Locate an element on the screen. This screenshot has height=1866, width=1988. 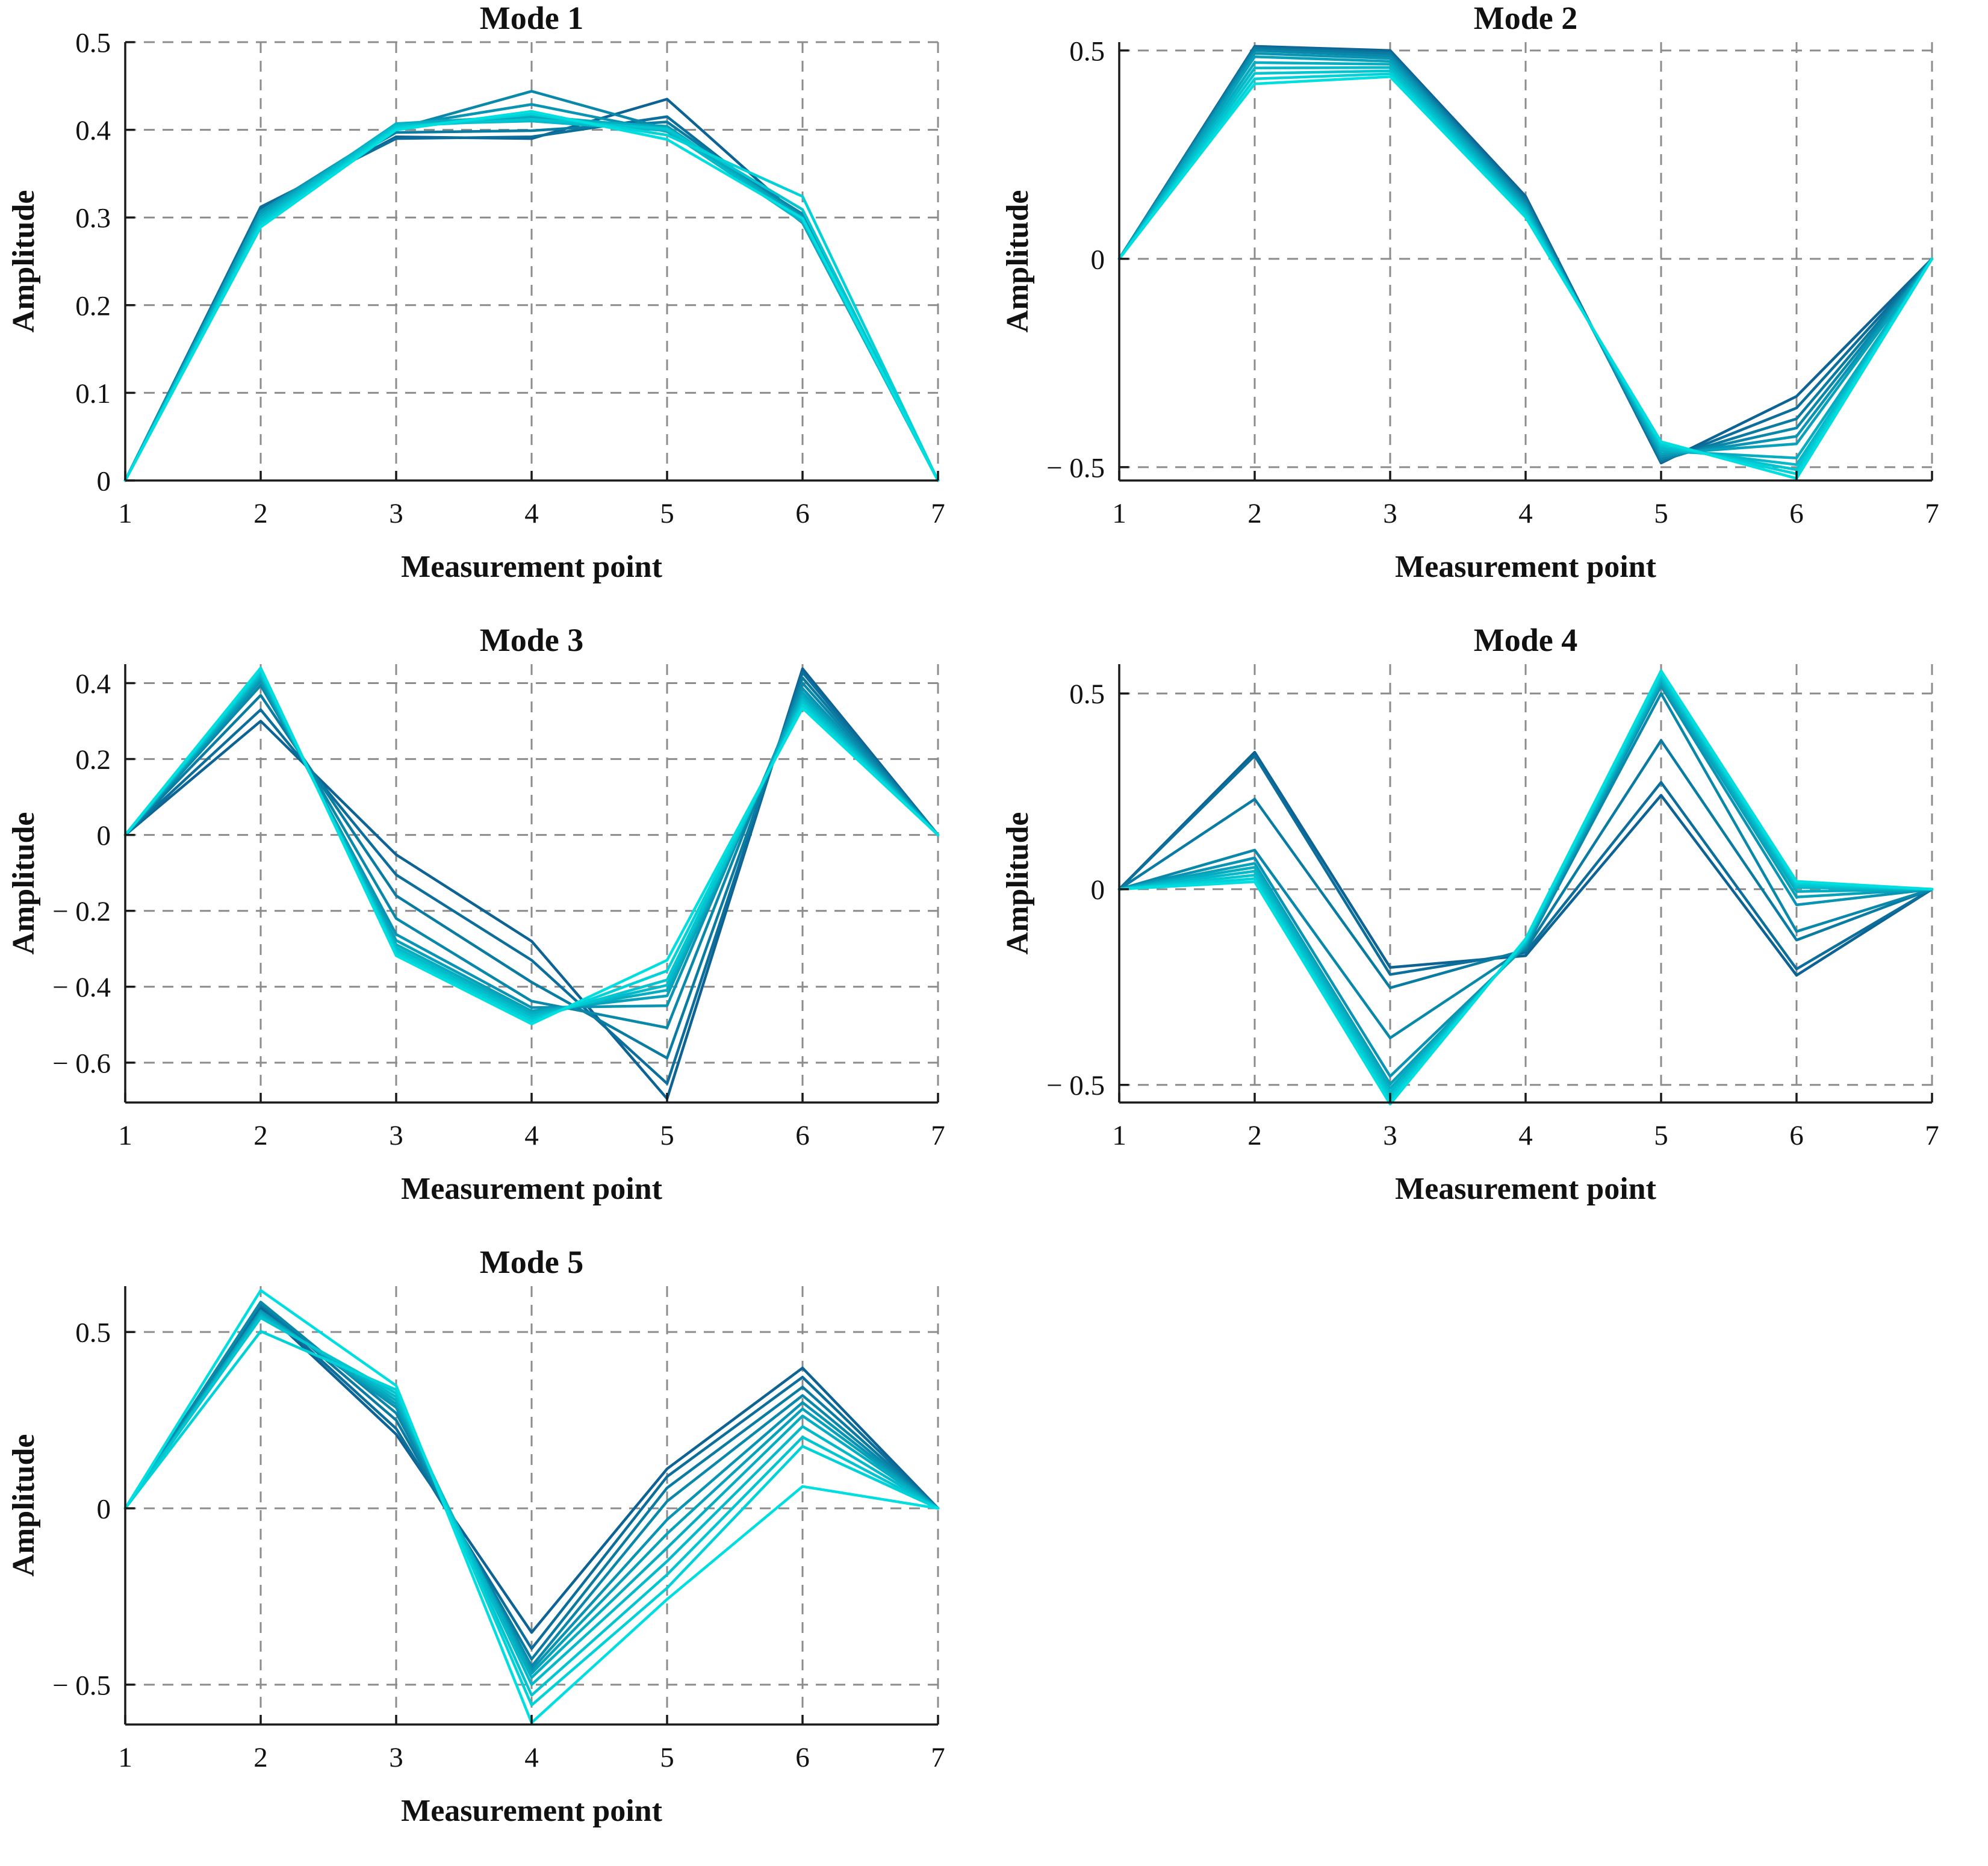
chart-title: Mode 2 is located at coordinates (1525, 18).